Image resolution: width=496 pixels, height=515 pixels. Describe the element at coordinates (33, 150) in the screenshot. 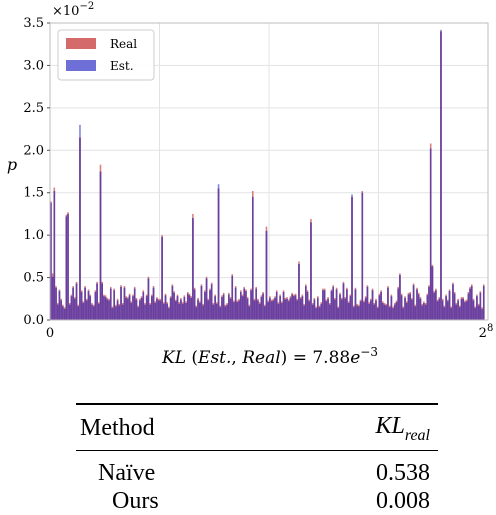

I see `y-tick-label: 2.0` at that location.